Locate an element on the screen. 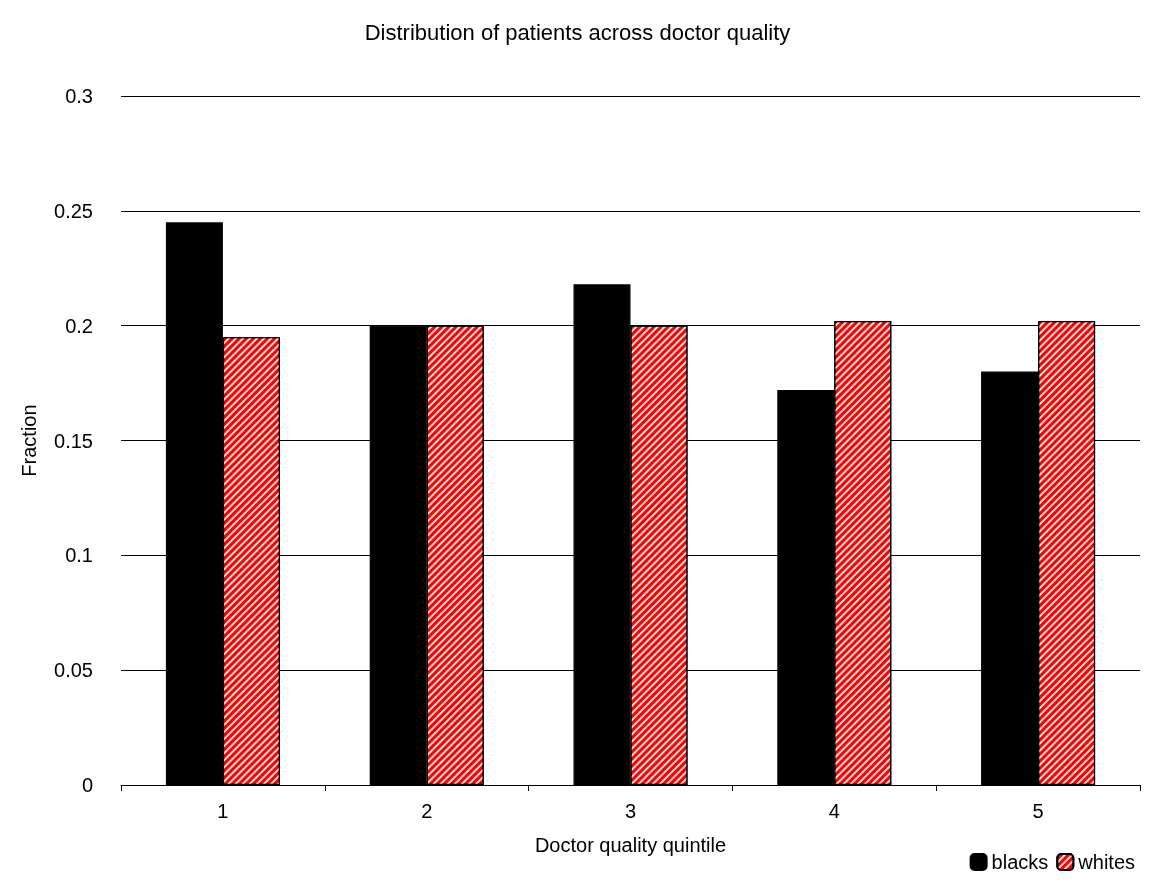 This screenshot has height=885, width=1155. x-tick-label: 3 is located at coordinates (630, 811).